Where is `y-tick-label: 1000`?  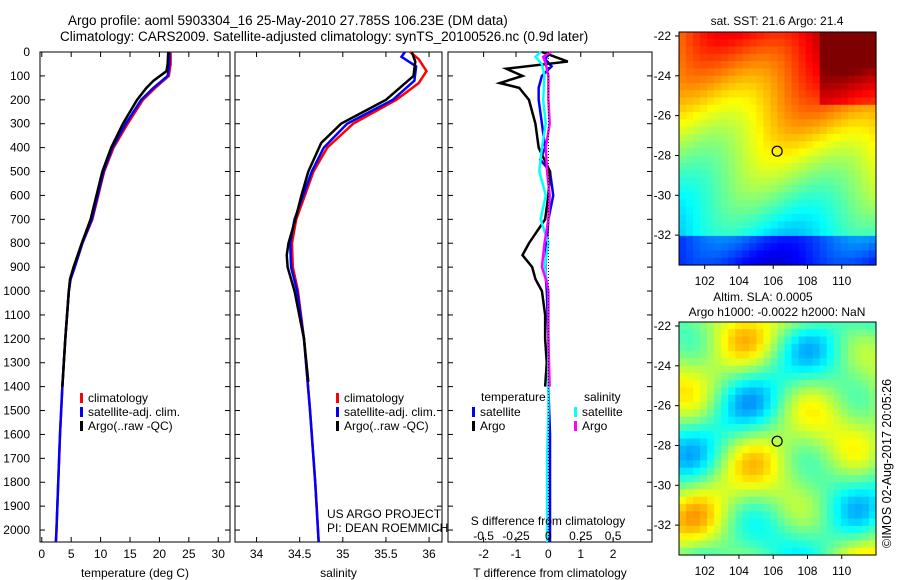
y-tick-label: 1000 is located at coordinates (16, 291).